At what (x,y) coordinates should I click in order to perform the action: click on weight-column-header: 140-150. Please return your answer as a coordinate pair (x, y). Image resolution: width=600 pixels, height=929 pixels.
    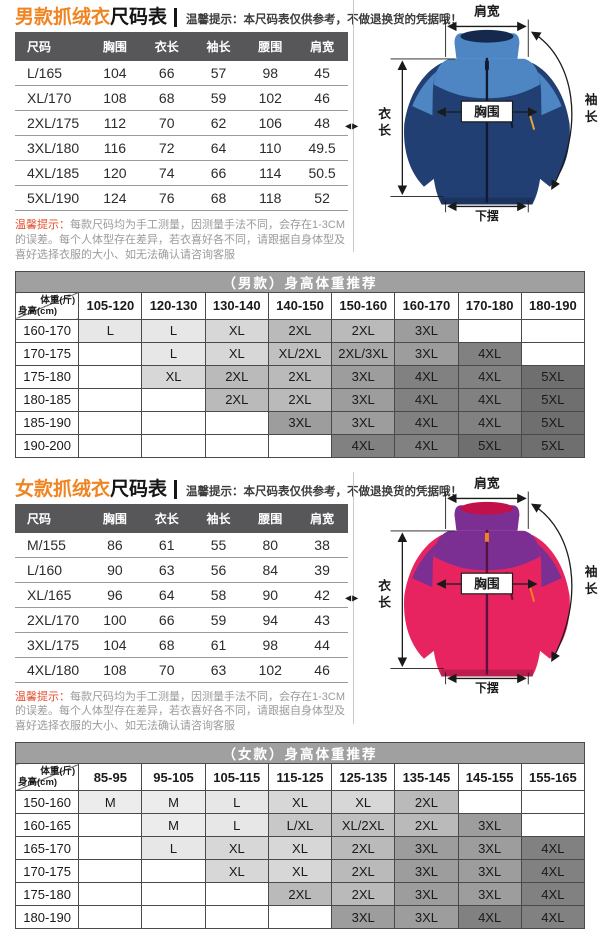
    Looking at the image, I should click on (300, 305).